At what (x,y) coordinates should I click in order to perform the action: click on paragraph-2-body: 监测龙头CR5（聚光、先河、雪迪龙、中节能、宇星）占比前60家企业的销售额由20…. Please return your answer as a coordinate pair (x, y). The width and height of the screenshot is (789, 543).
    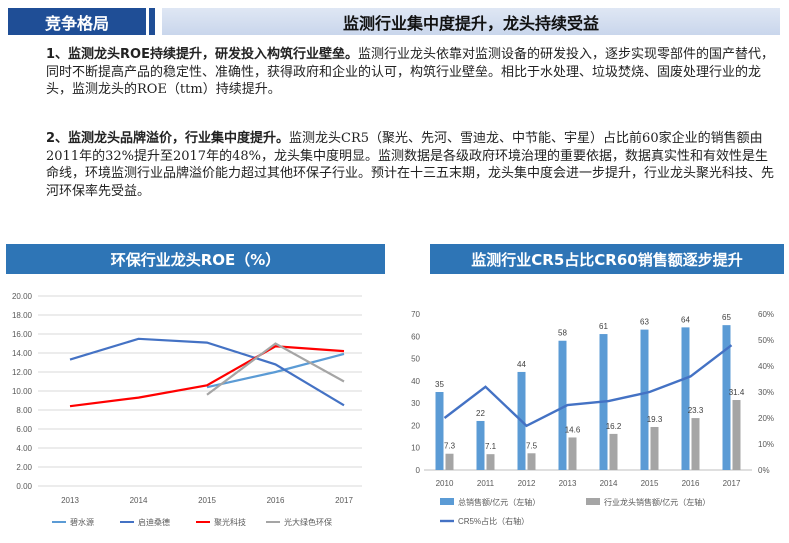
    Looking at the image, I should click on (410, 165).